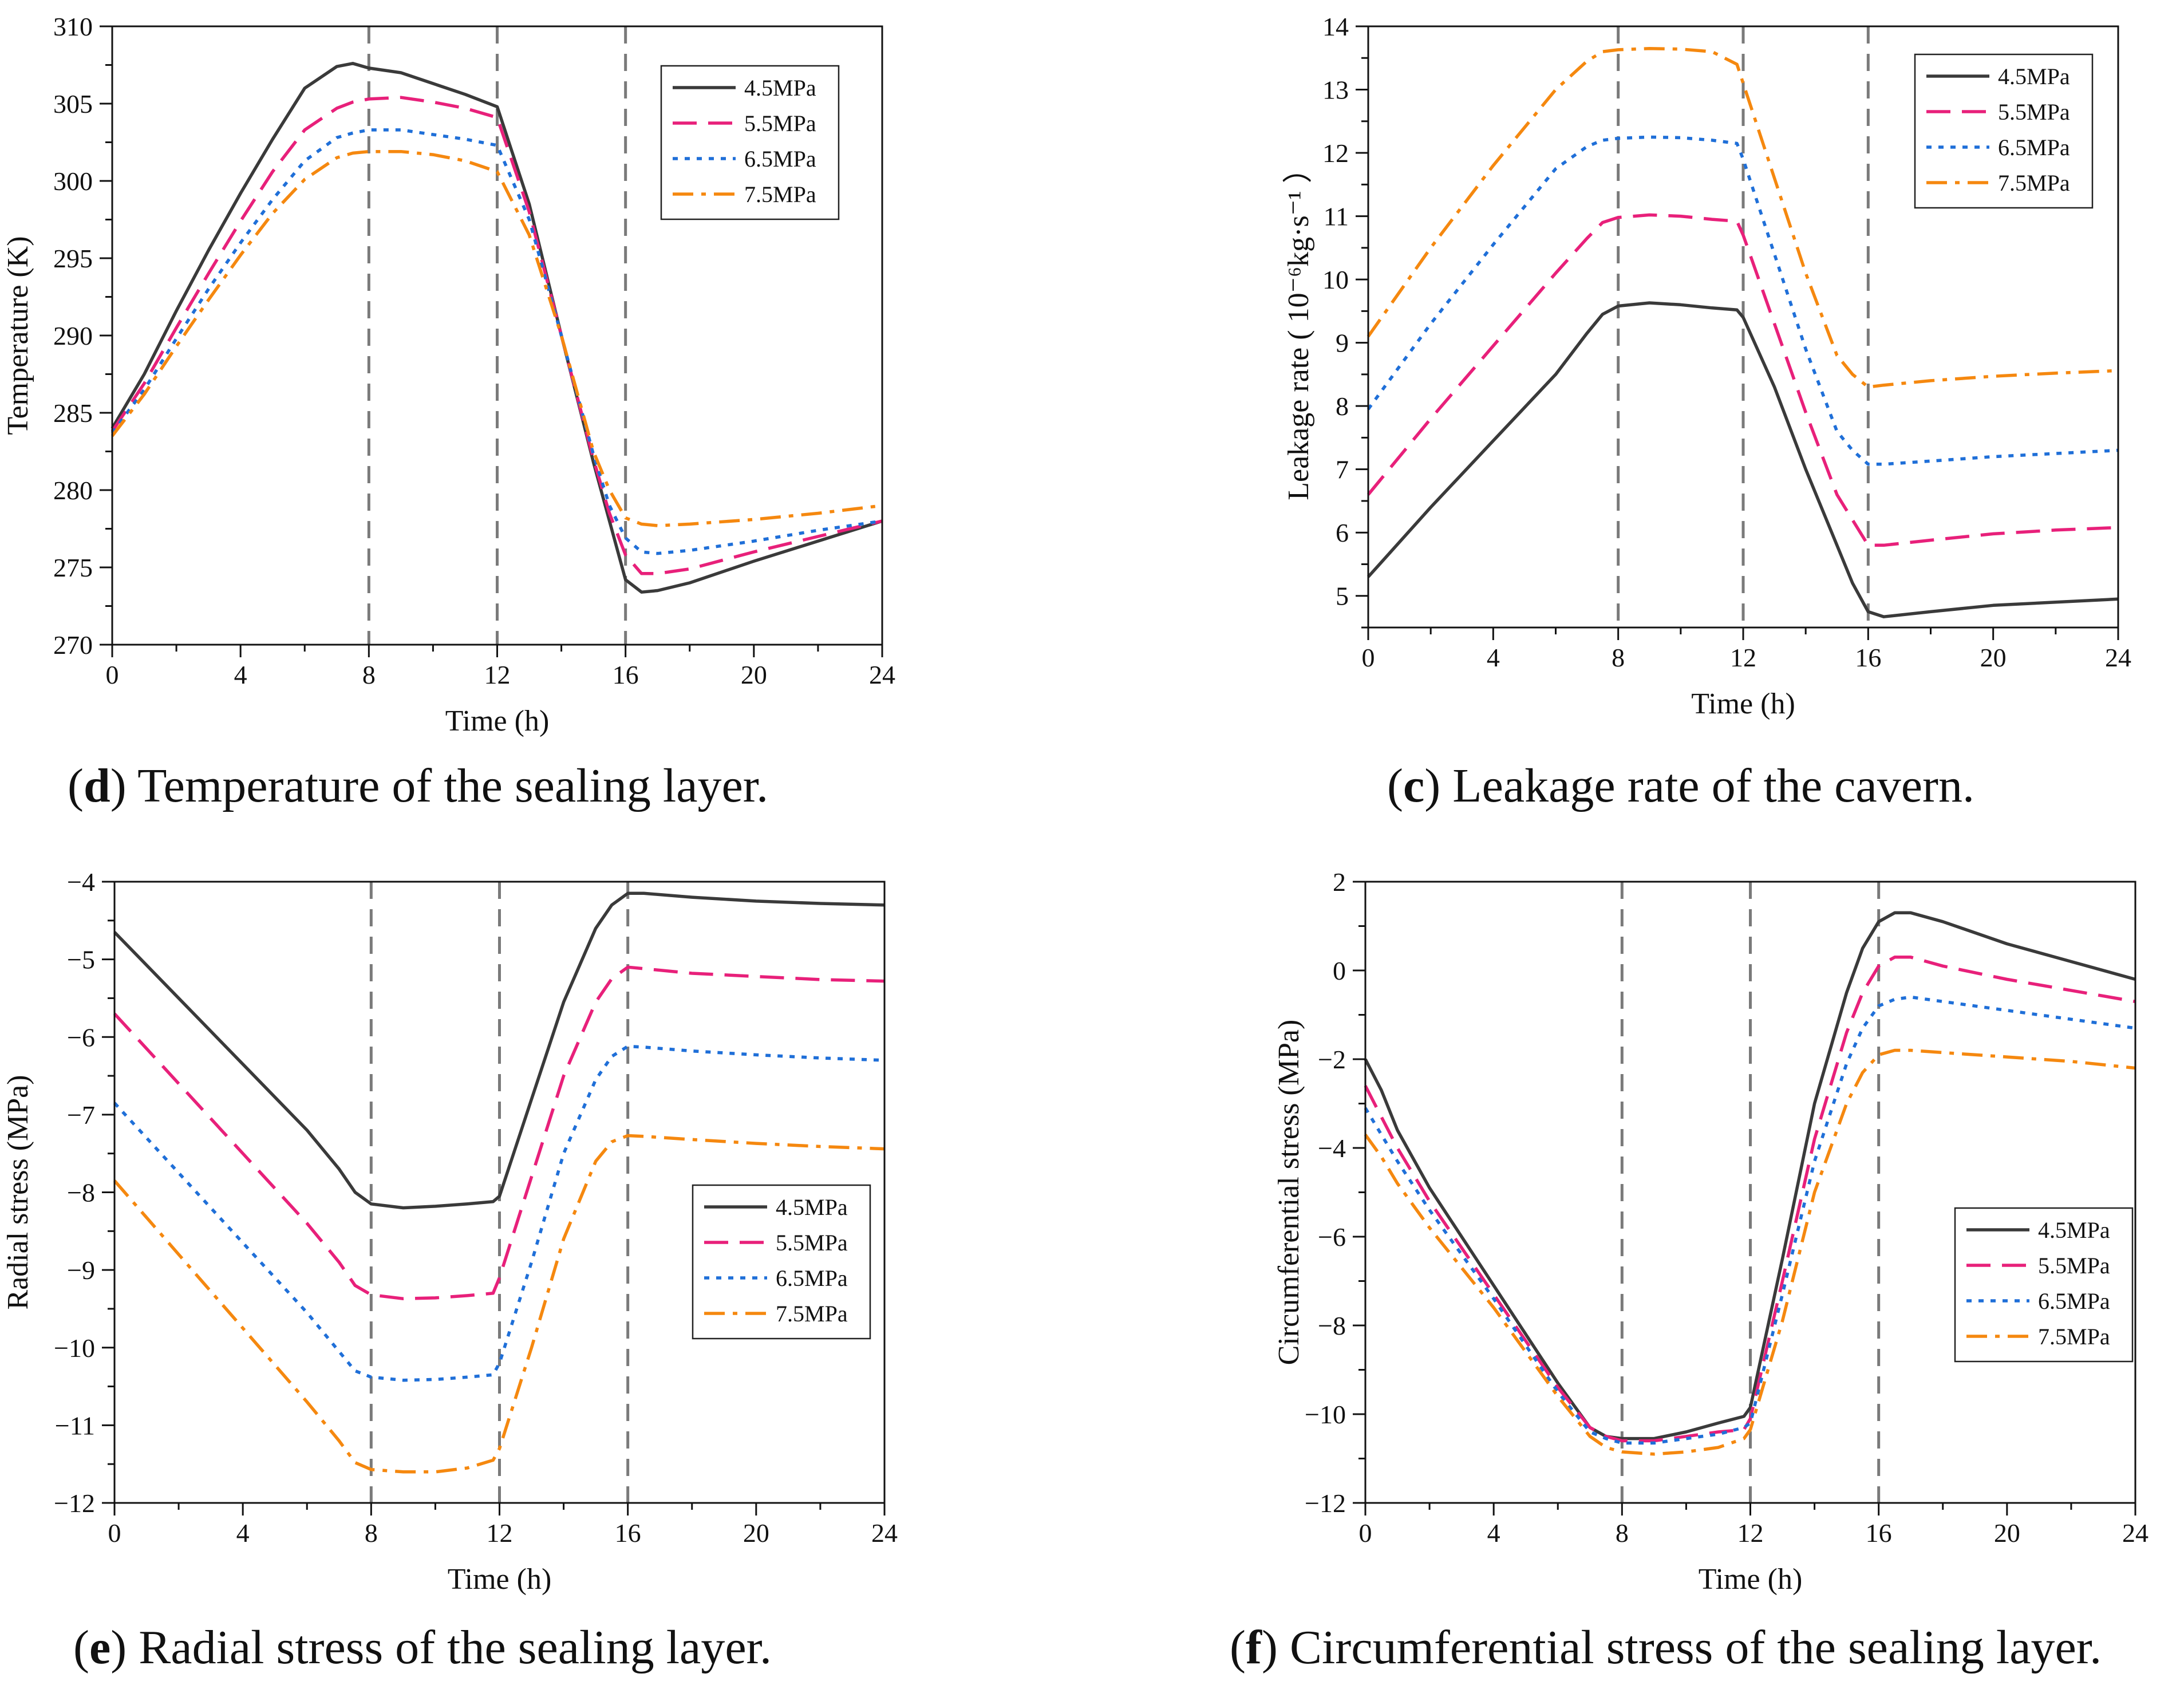 The image size is (2184, 1697). I want to click on panel-caption: (e) Radial stress of the sealing layer., so click(423, 1647).